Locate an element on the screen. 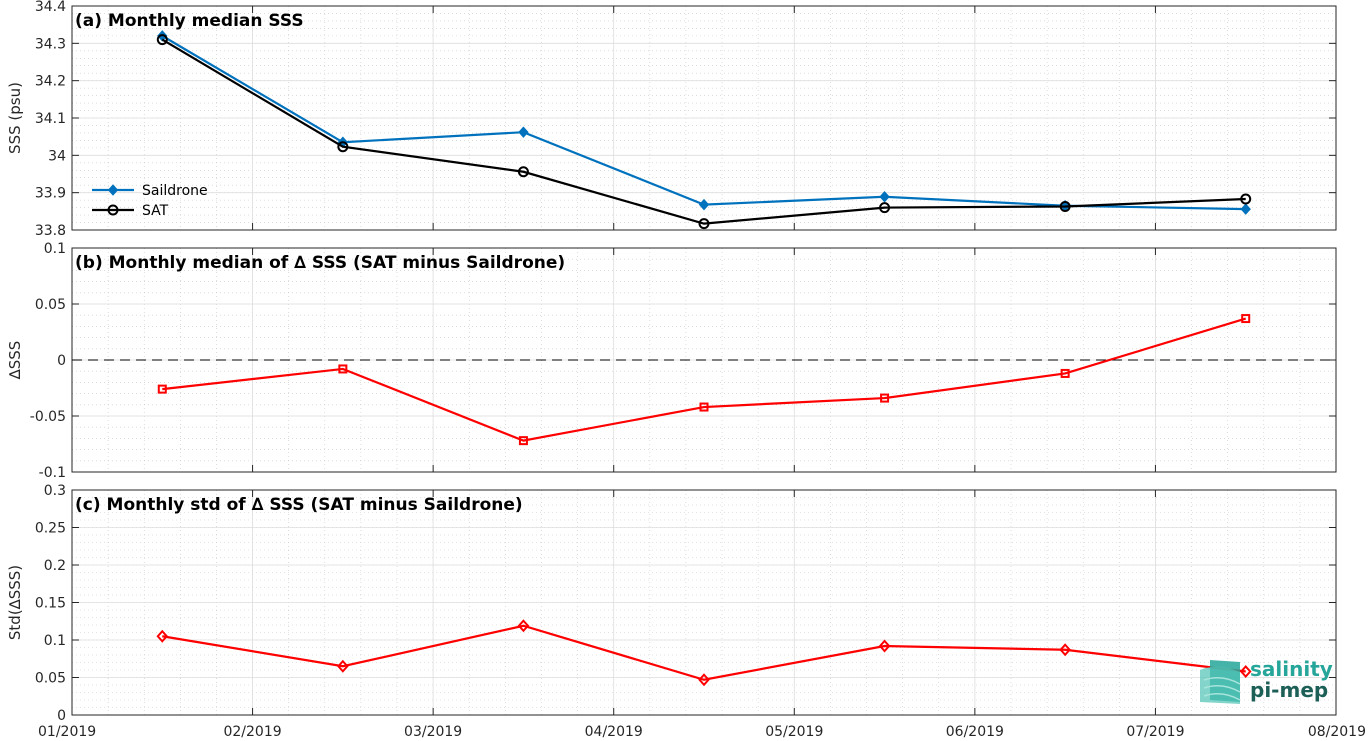 Image resolution: width=1368 pixels, height=741 pixels. y-axis-label: Std(∆SSS) is located at coordinates (15, 602).